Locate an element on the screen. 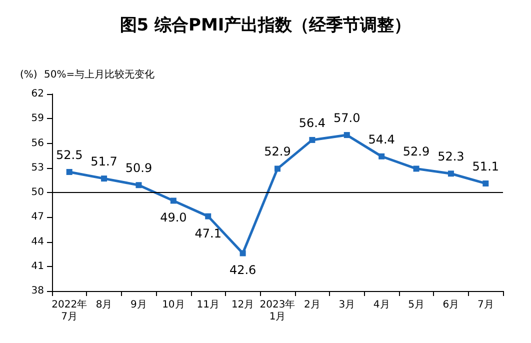 Image resolution: width=531 pixels, height=343 pixels. x-tick-label: 10月 is located at coordinates (173, 305).